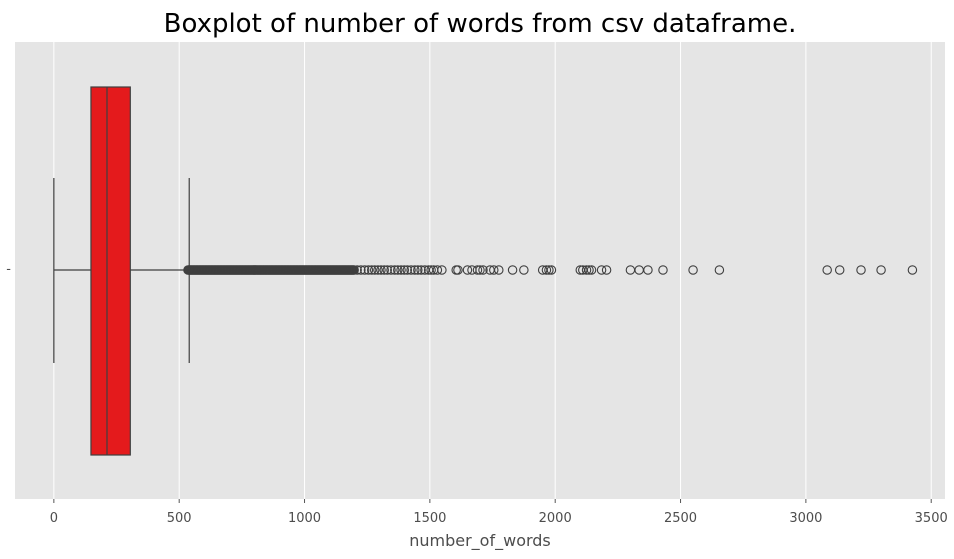  What do you see at coordinates (480, 541) in the screenshot?
I see `x-axis-label: number_of_words` at bounding box center [480, 541].